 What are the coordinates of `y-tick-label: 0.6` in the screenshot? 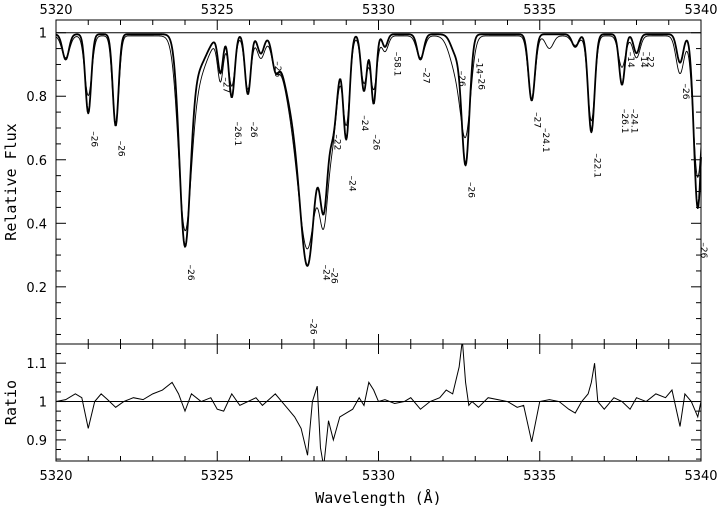 It's located at (36, 161).